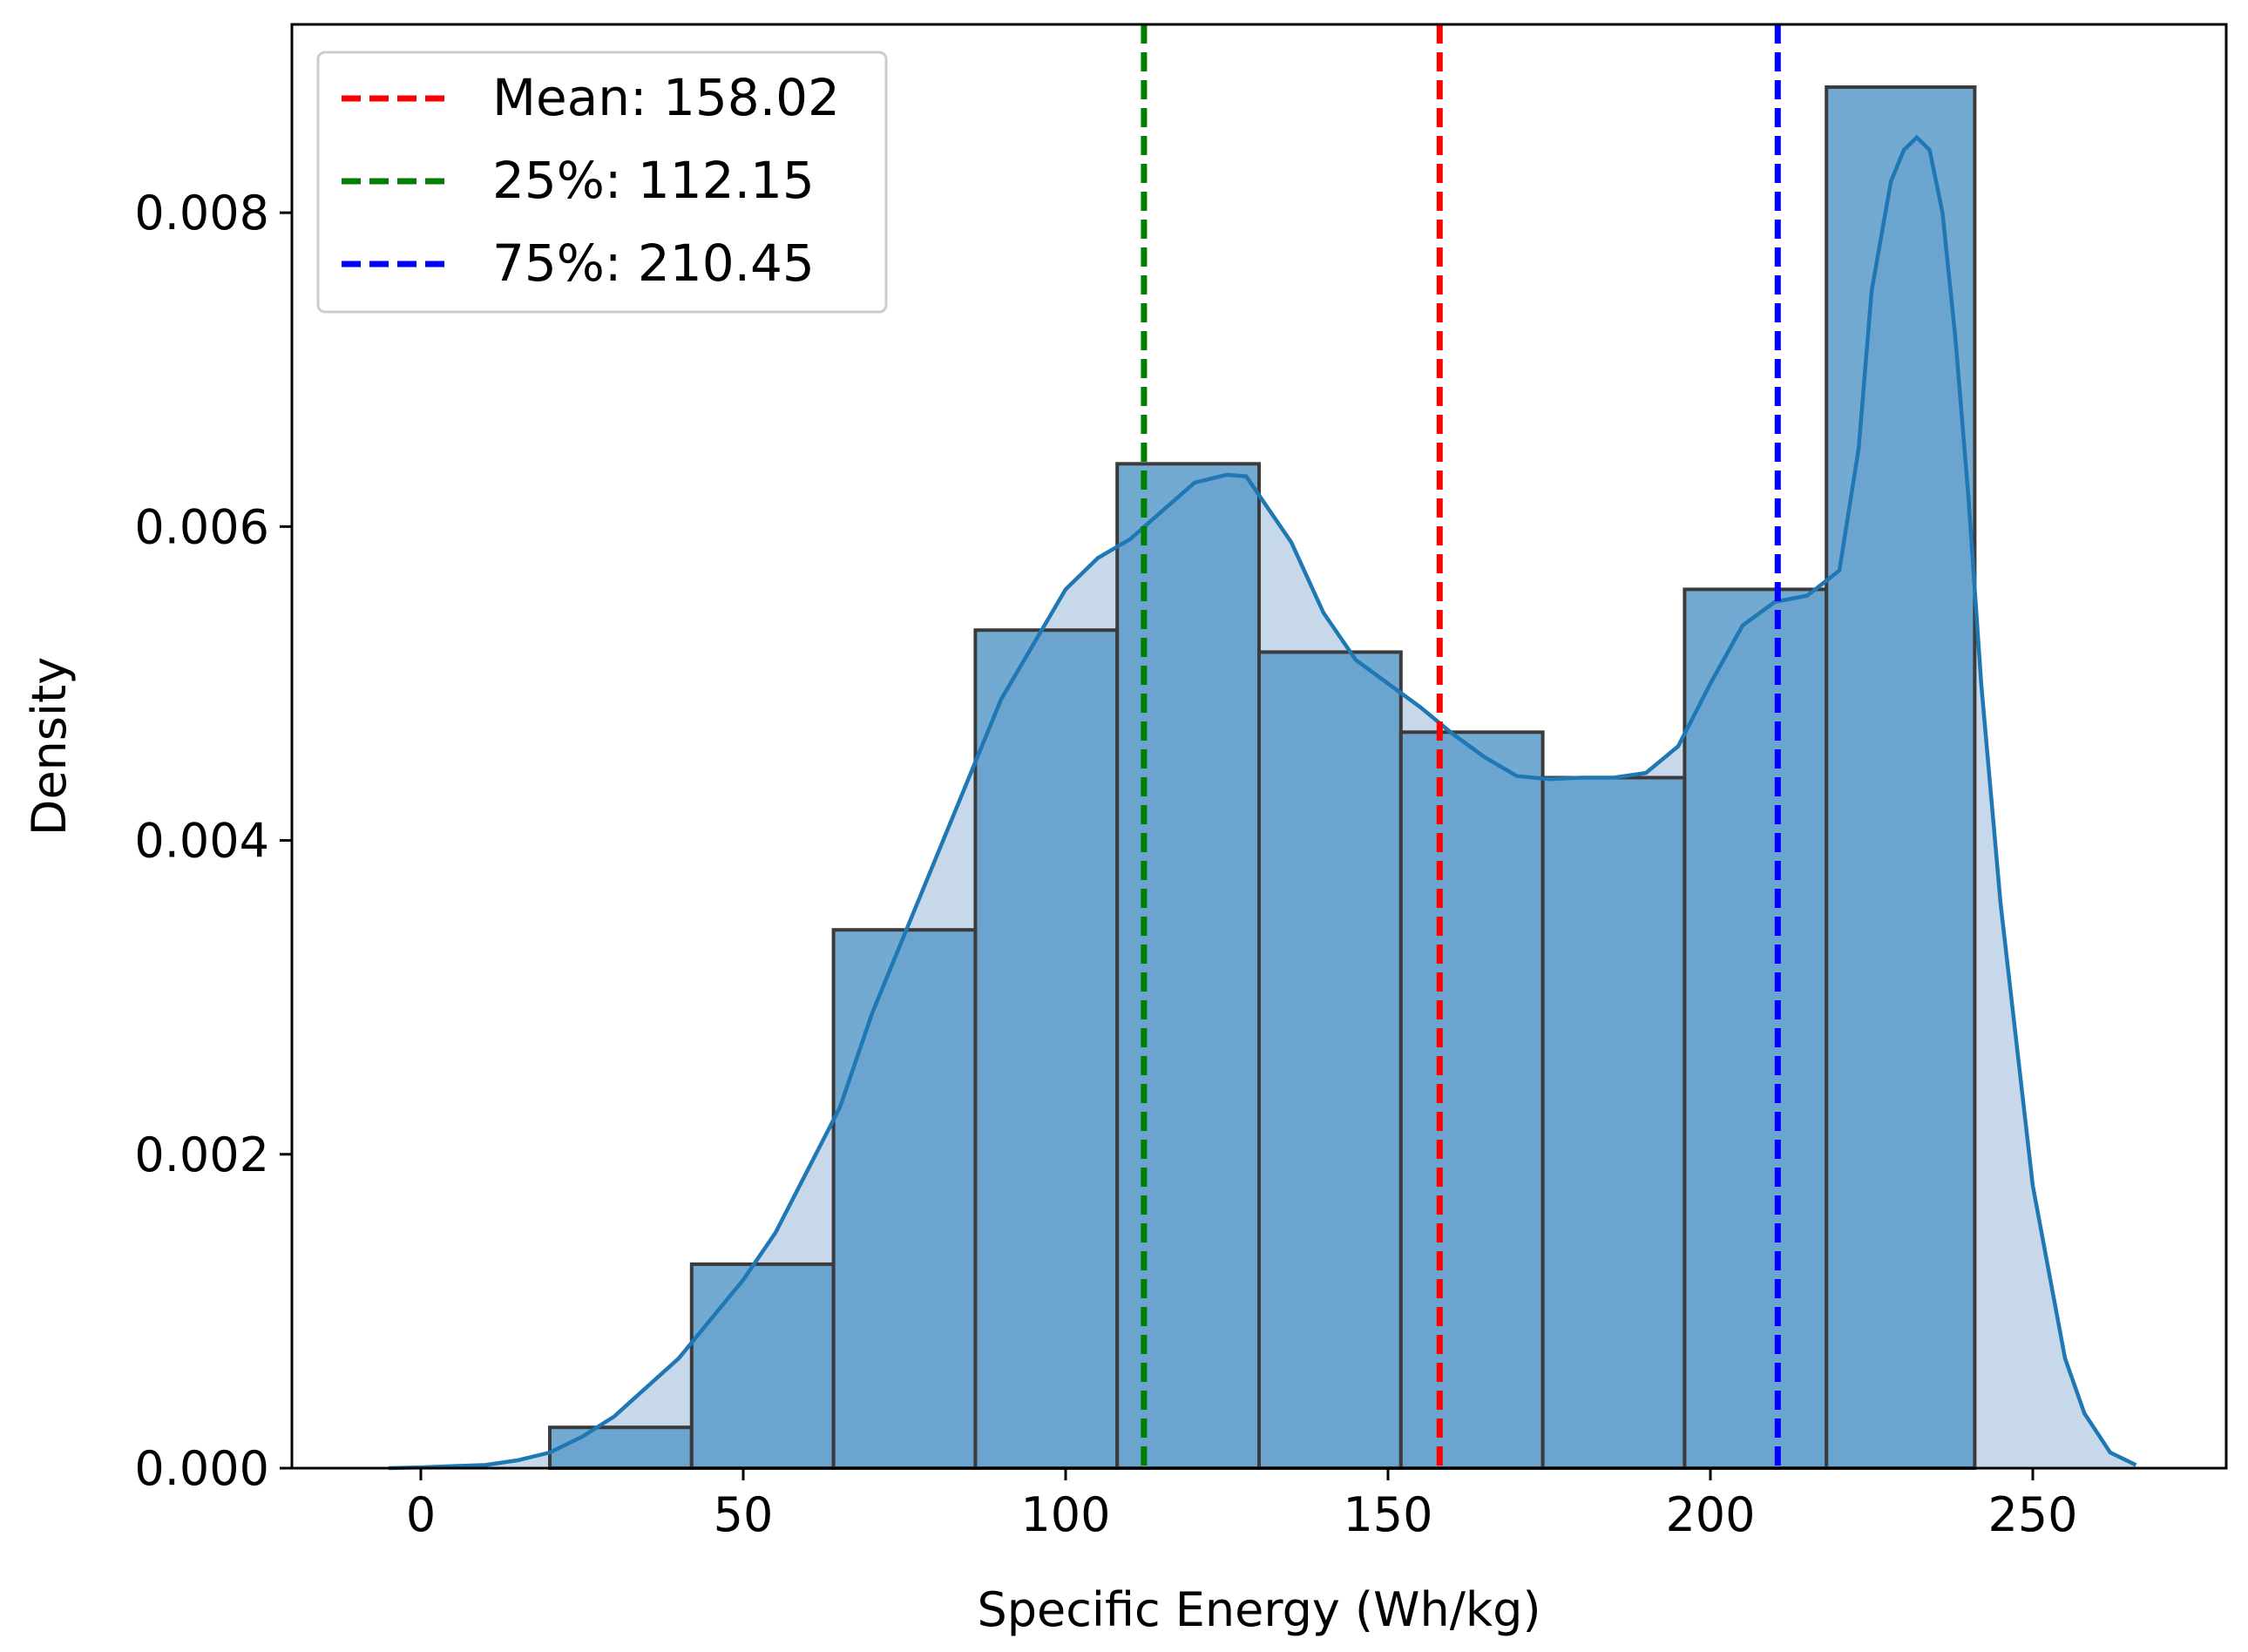 Image resolution: width=2248 pixels, height=1652 pixels. Describe the element at coordinates (201, 1154) in the screenshot. I see `y-tick-label: 0.002` at that location.